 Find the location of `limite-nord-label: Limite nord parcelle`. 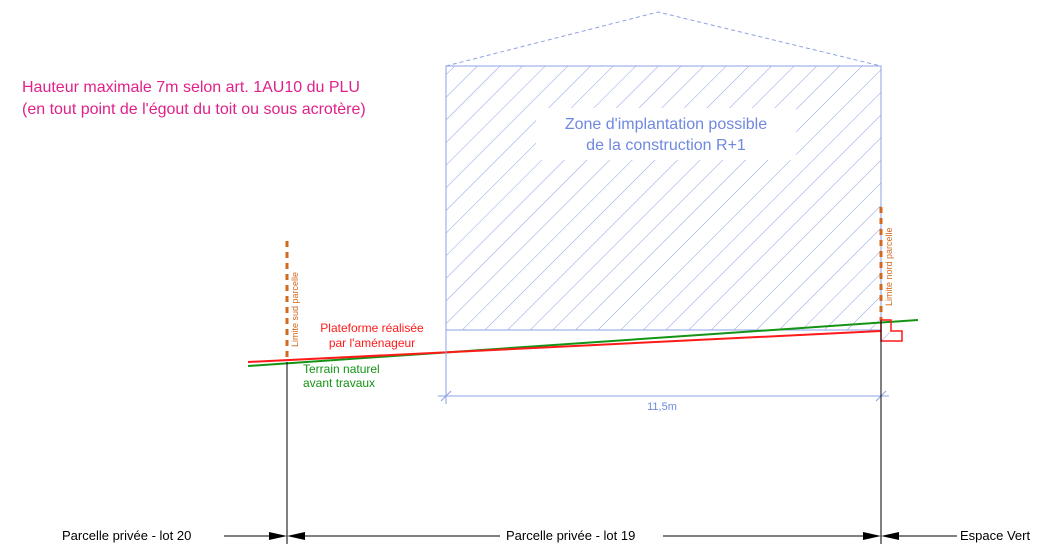

limite-nord-label: Limite nord parcelle is located at coordinates (889, 266).